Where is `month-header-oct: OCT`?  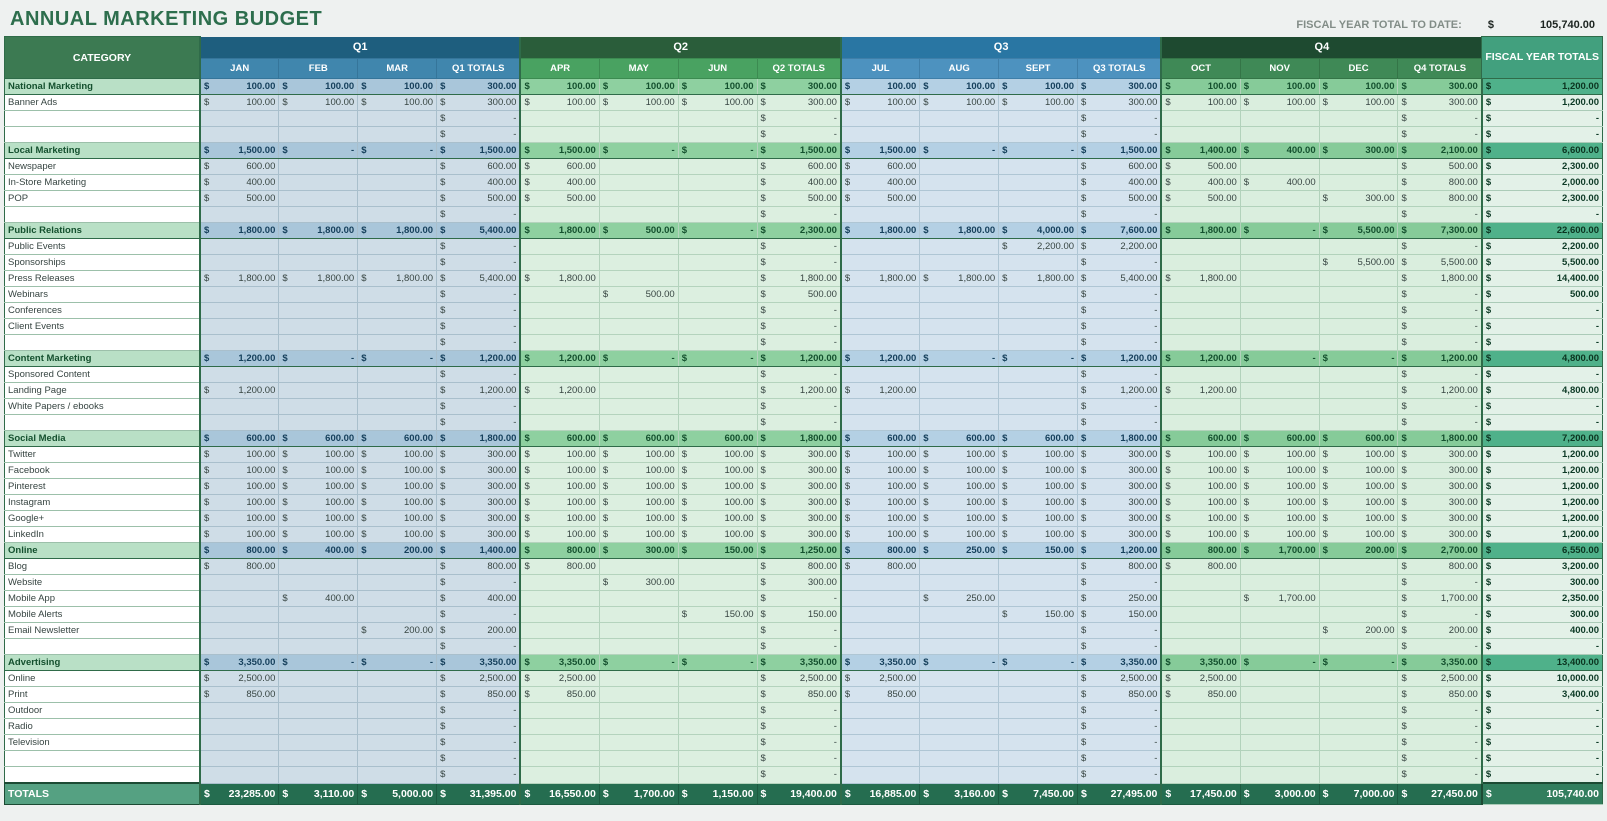 month-header-oct: OCT is located at coordinates (1200, 68).